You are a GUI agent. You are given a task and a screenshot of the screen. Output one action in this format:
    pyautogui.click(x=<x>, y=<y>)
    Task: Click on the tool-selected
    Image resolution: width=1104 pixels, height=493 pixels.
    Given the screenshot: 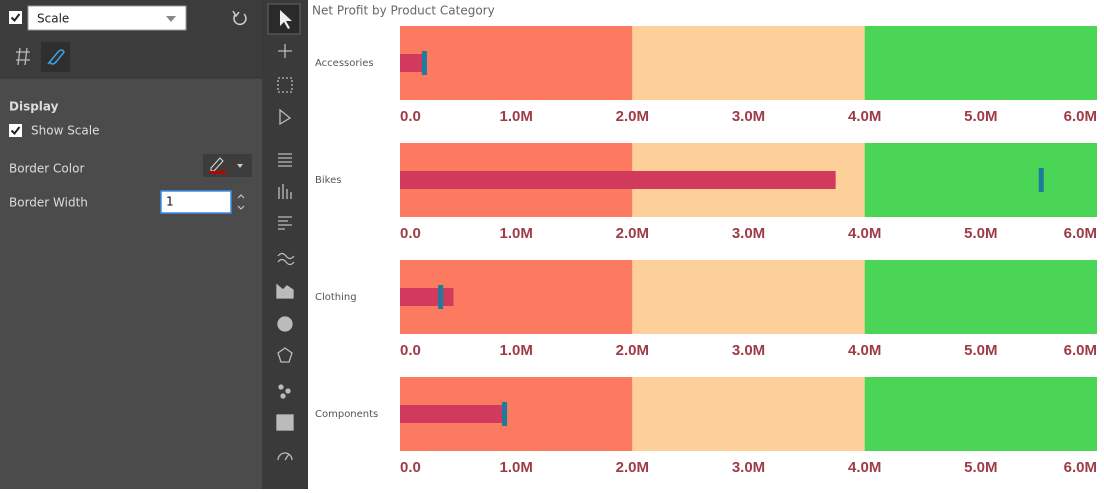 What is the action you would take?
    pyautogui.click(x=284, y=19)
    